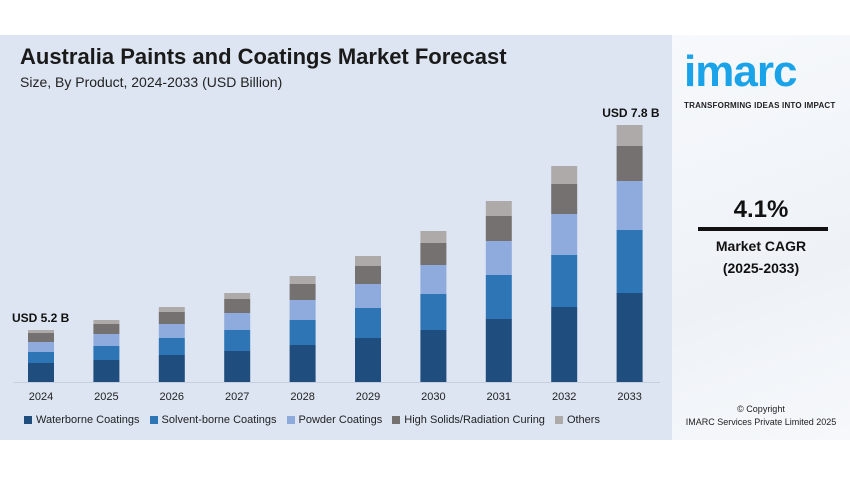  Describe the element at coordinates (302, 397) in the screenshot. I see `x-tick-label: 2028` at that location.